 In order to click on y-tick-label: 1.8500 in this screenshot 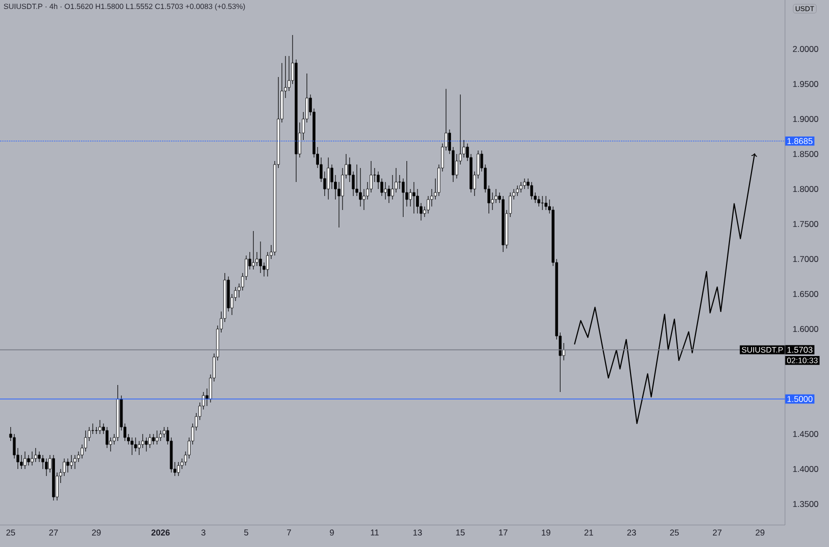, I will do `click(805, 154)`.